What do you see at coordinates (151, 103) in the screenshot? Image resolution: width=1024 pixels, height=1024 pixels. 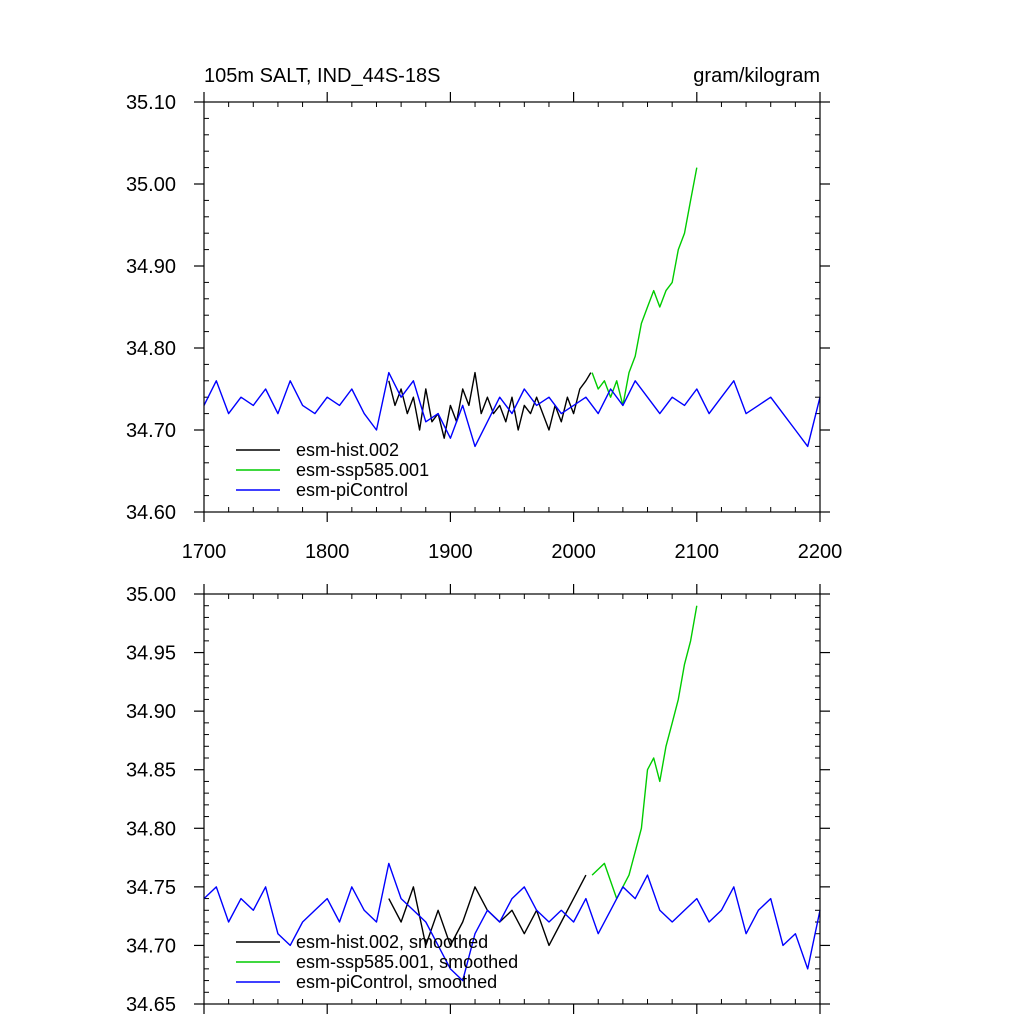 I see `y-tick-label: 35.10` at bounding box center [151, 103].